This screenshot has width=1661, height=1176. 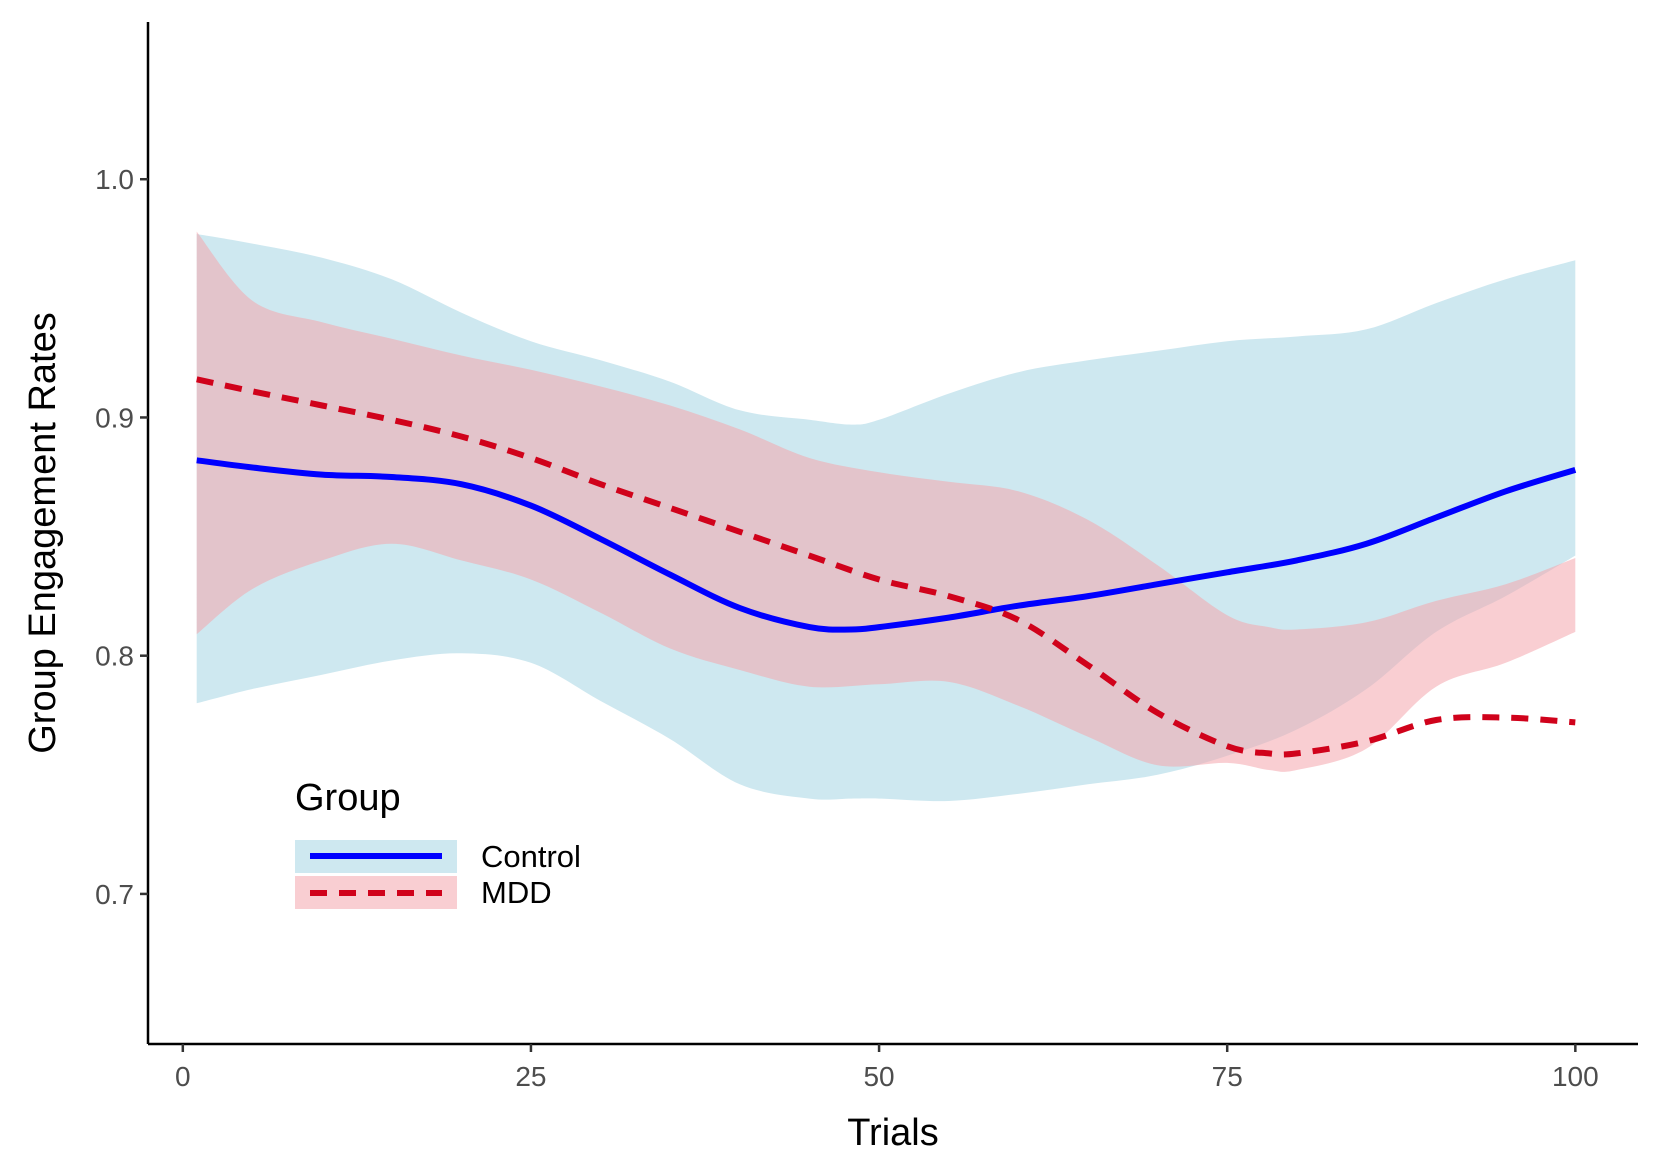 I want to click on y-tick-label: 0.7, so click(x=114, y=894).